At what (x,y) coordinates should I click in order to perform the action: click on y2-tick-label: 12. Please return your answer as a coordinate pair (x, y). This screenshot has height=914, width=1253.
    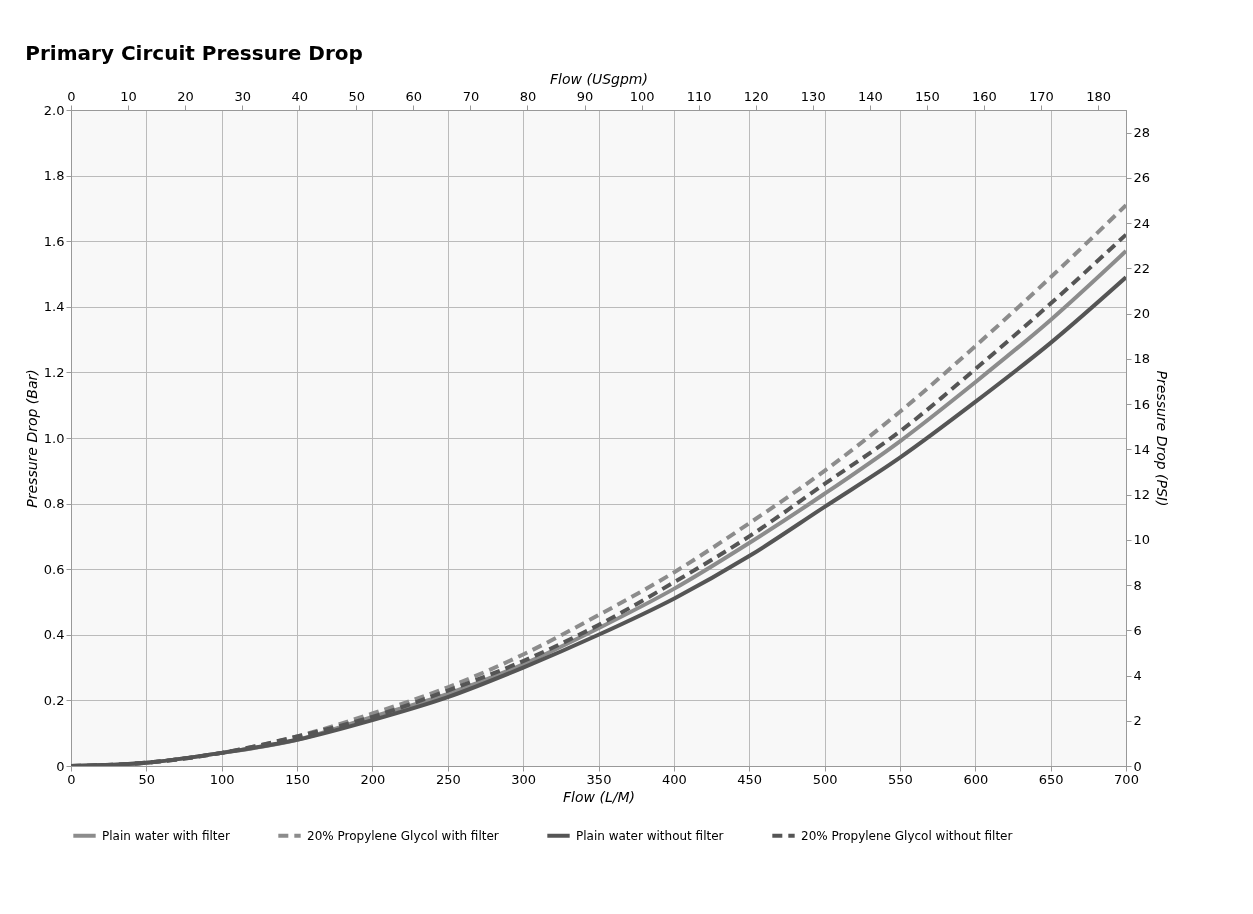
    Looking at the image, I should click on (1142, 495).